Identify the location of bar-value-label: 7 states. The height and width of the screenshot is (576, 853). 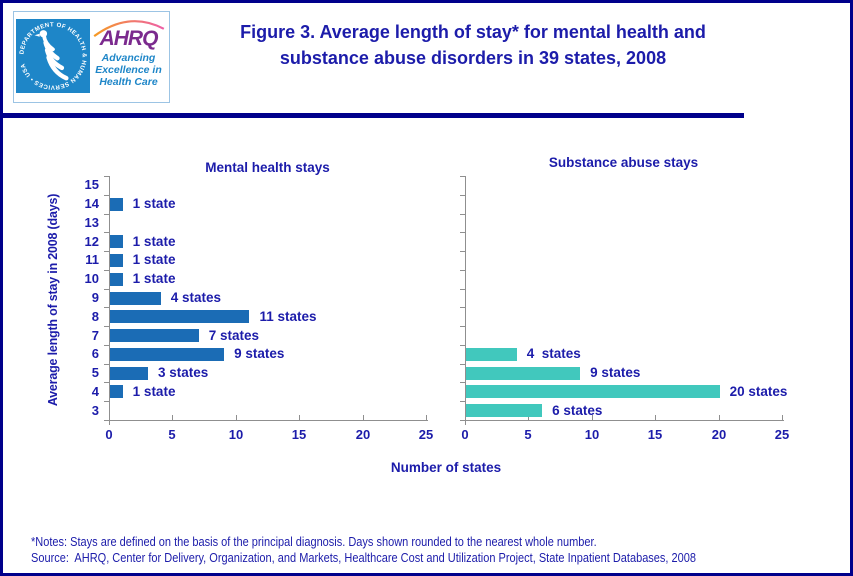
(234, 335).